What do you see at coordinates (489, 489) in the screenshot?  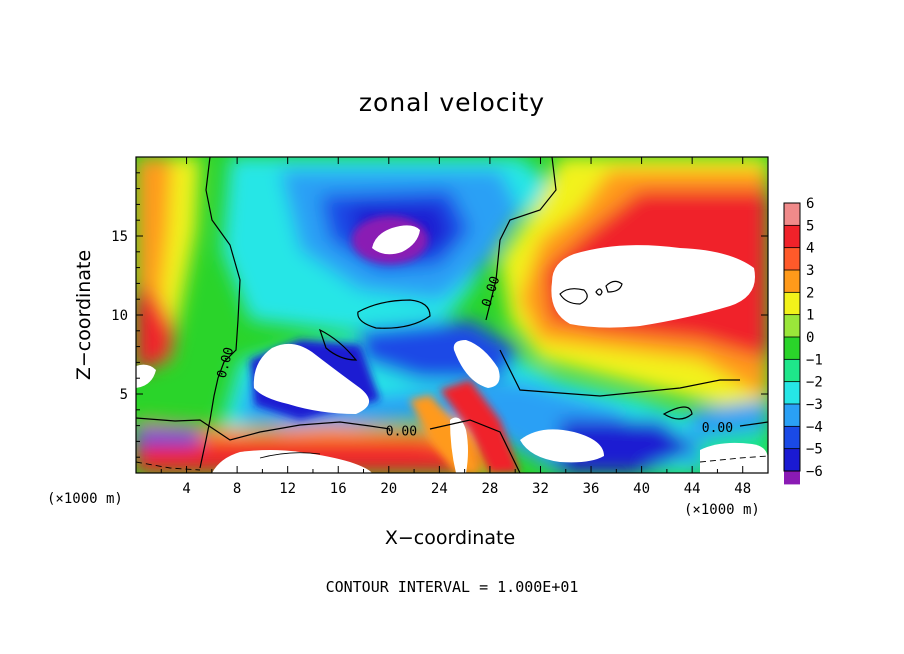 I see `x-tick-label: 28` at bounding box center [489, 489].